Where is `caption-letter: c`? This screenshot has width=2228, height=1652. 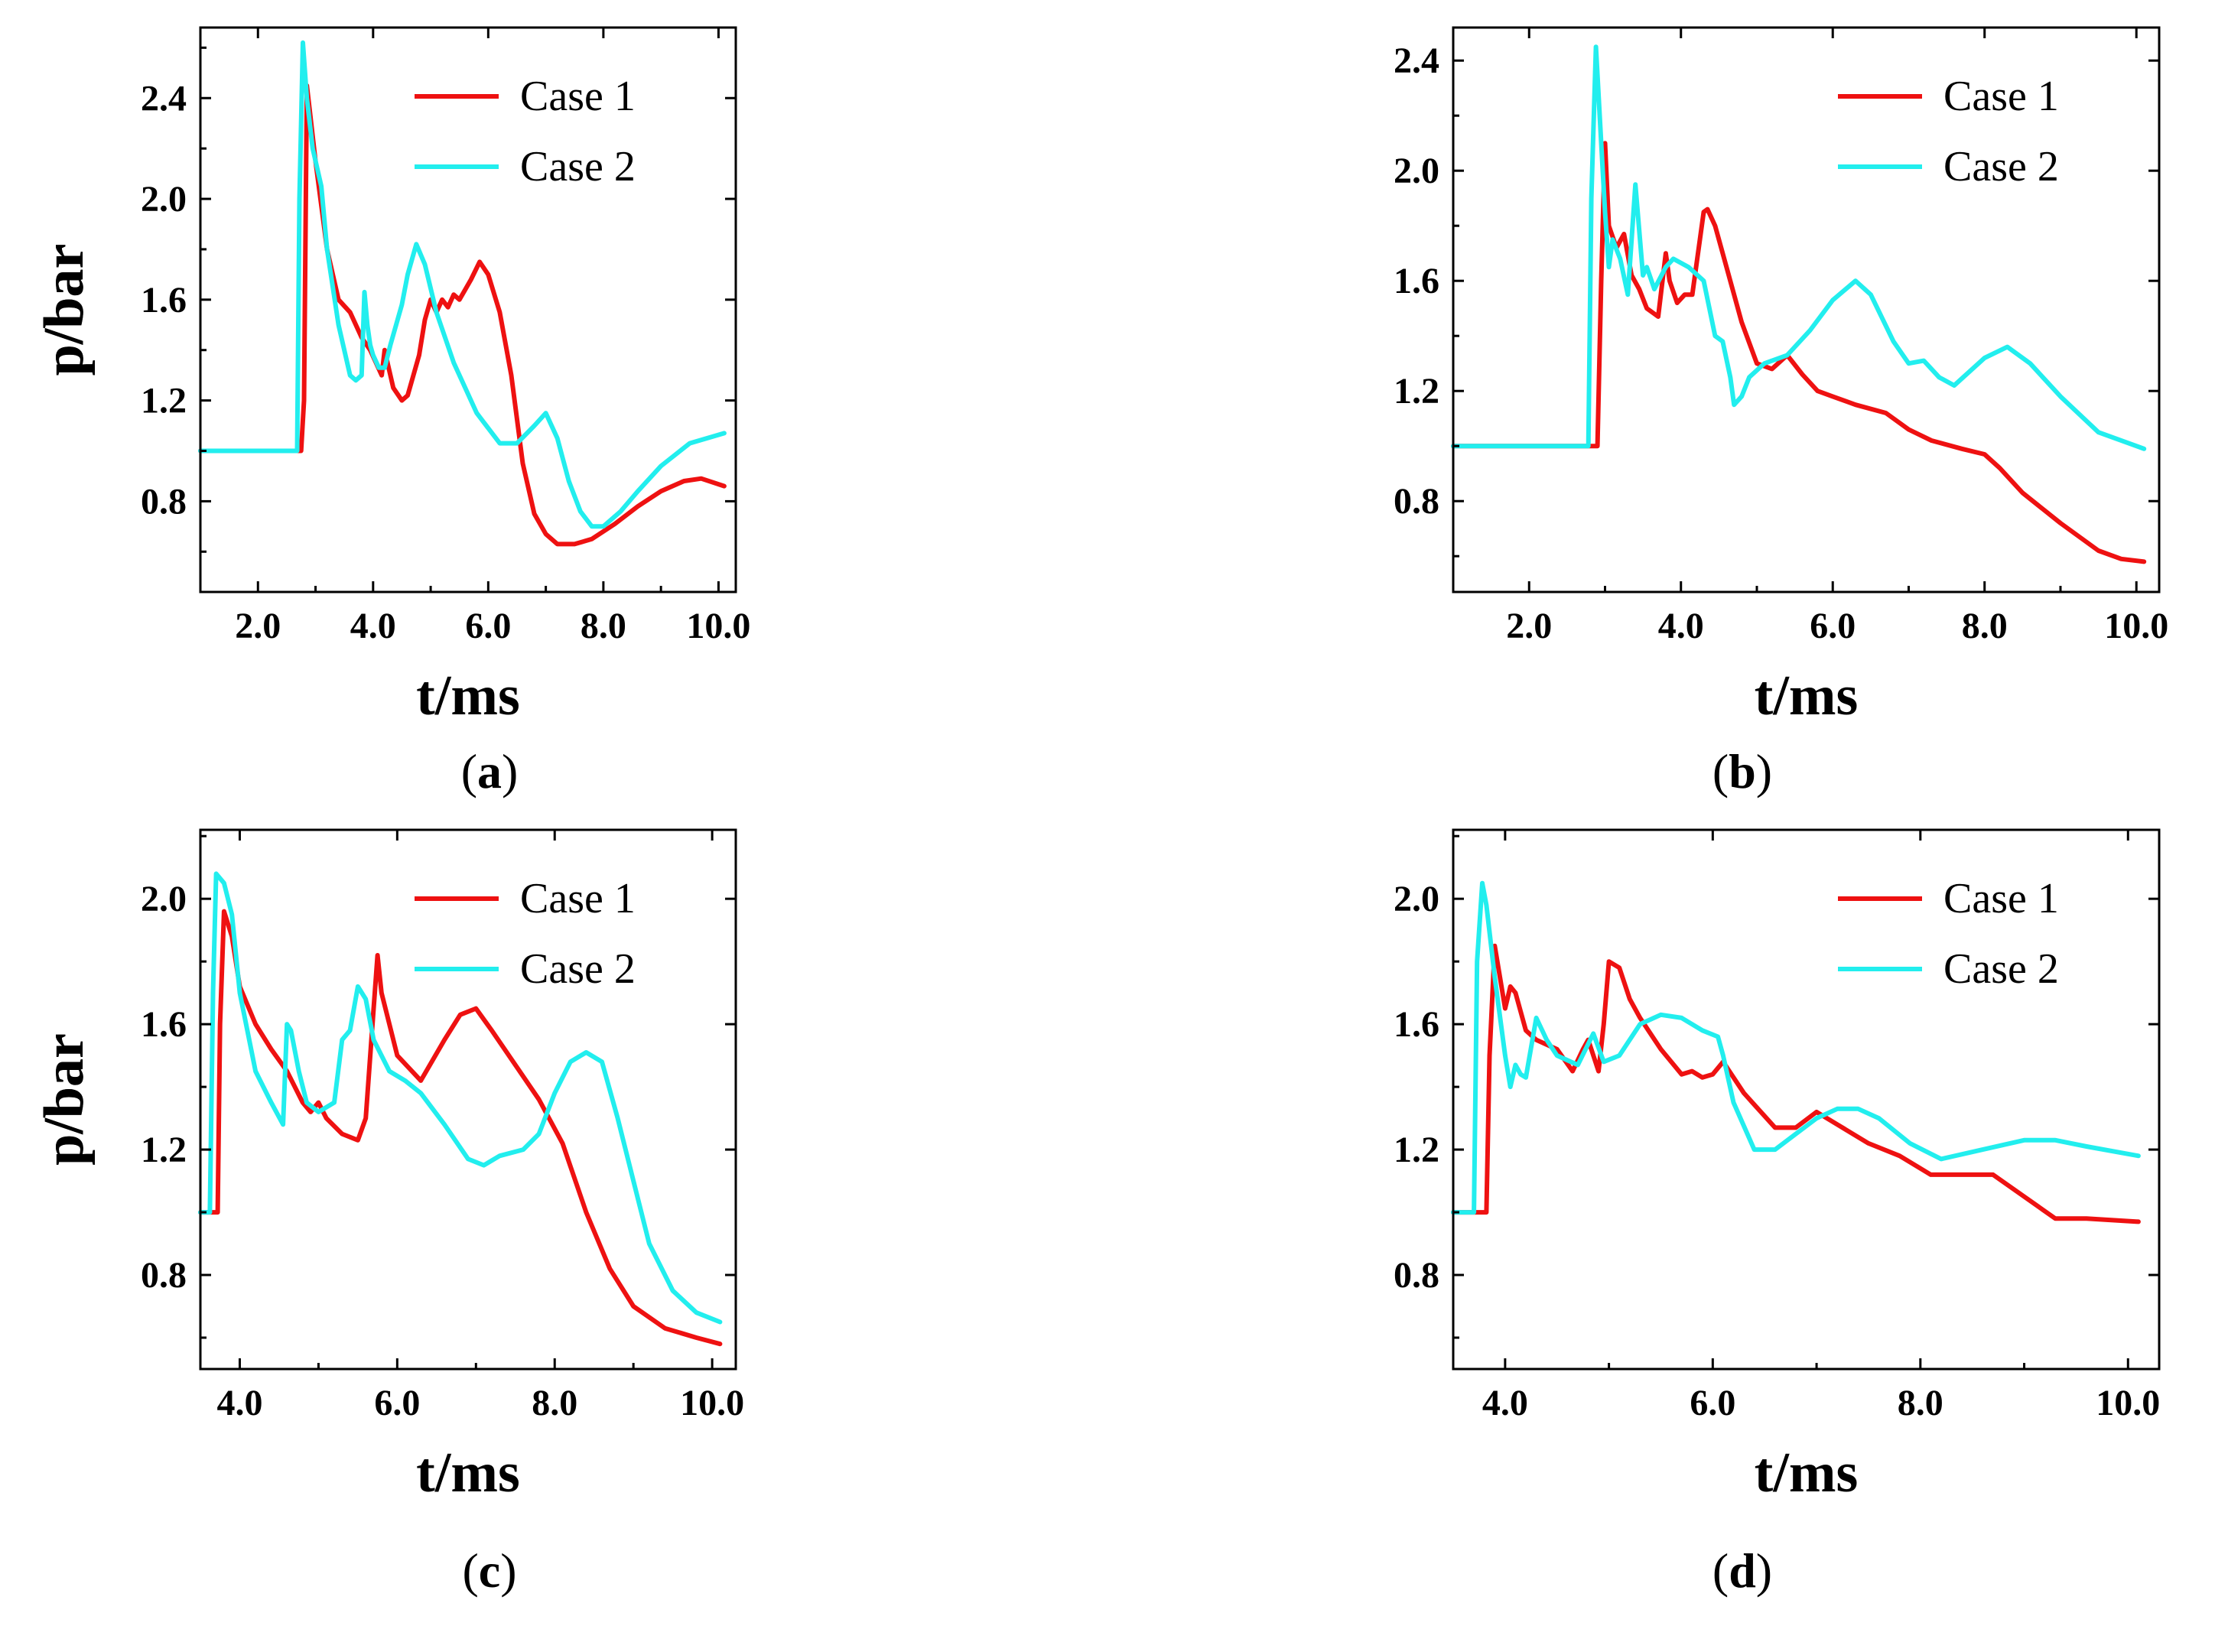
caption-letter: c is located at coordinates (489, 1571).